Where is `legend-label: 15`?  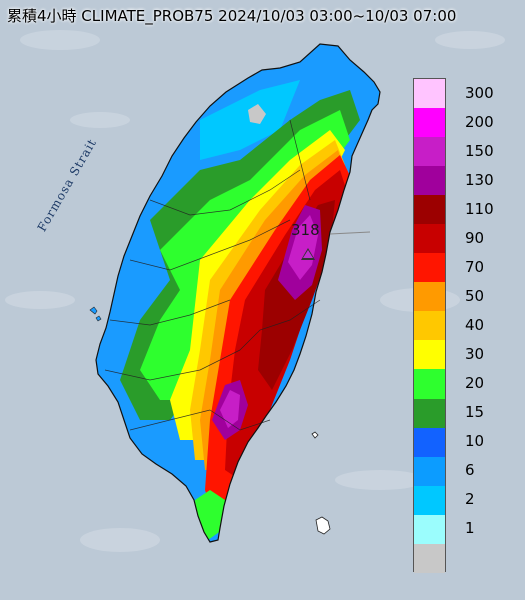 legend-label: 15 is located at coordinates (475, 412).